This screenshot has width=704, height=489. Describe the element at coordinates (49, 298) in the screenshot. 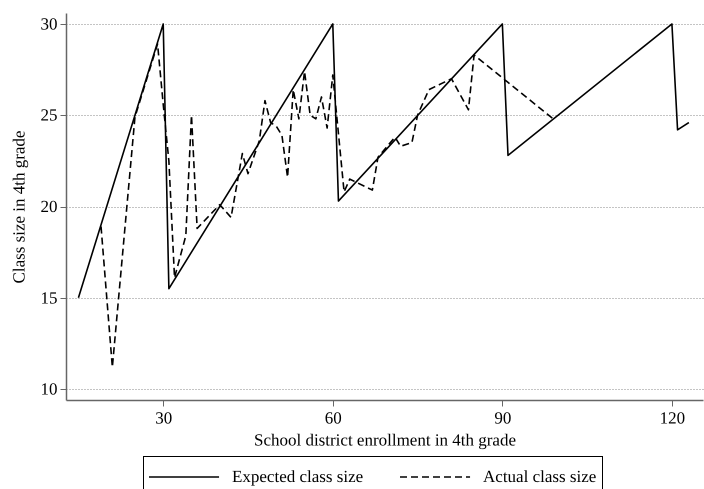

I see `y-tick-label: 15` at that location.